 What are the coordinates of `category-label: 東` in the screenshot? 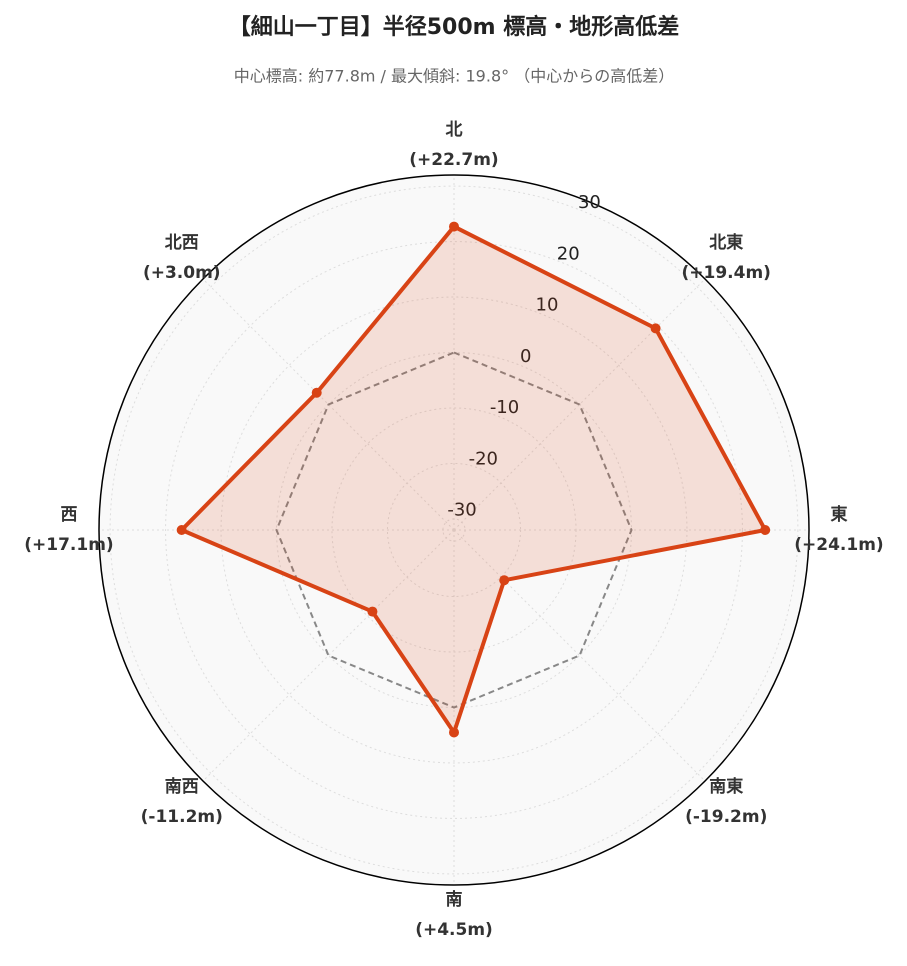 It's located at (839, 514).